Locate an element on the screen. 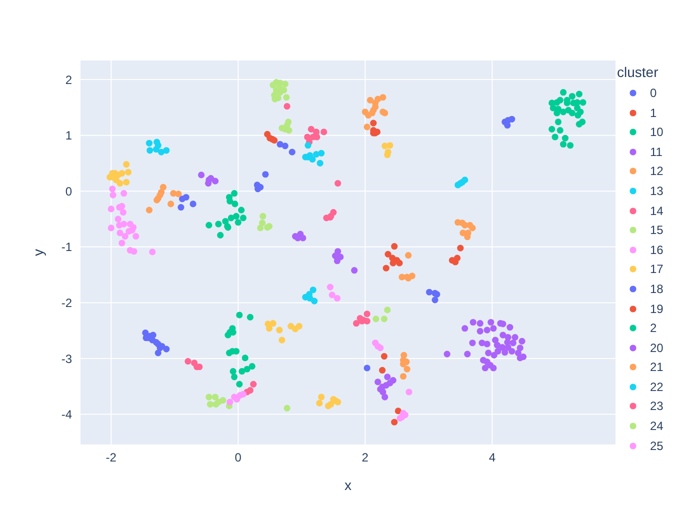 The width and height of the screenshot is (700, 525). legend-label: 16 is located at coordinates (657, 249).